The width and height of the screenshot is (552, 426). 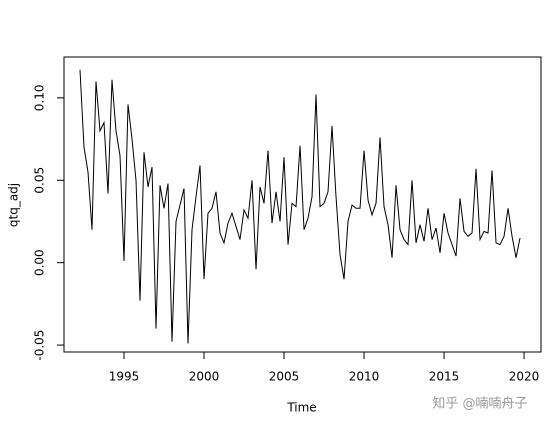 What do you see at coordinates (284, 377) in the screenshot?
I see `x-tick-label: 2005` at bounding box center [284, 377].